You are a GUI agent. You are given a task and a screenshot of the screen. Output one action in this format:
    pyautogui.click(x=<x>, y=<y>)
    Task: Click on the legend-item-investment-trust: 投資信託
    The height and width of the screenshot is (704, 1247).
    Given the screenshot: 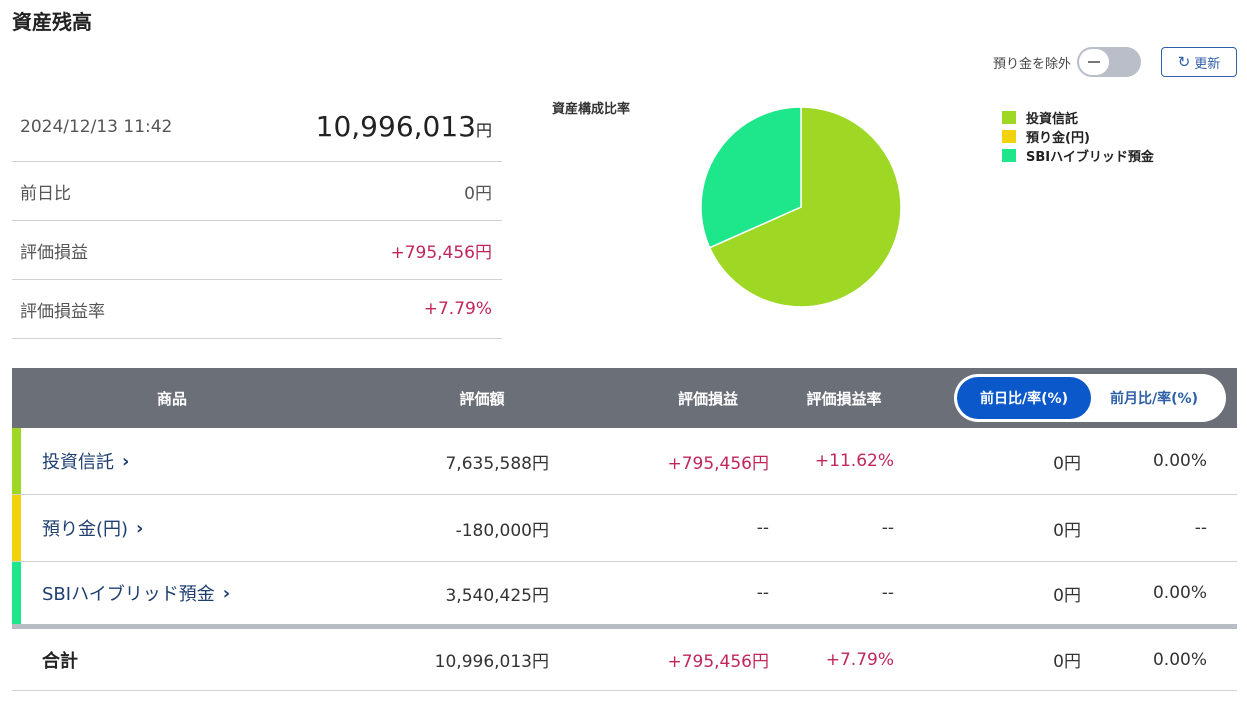 What is the action you would take?
    pyautogui.click(x=1078, y=117)
    